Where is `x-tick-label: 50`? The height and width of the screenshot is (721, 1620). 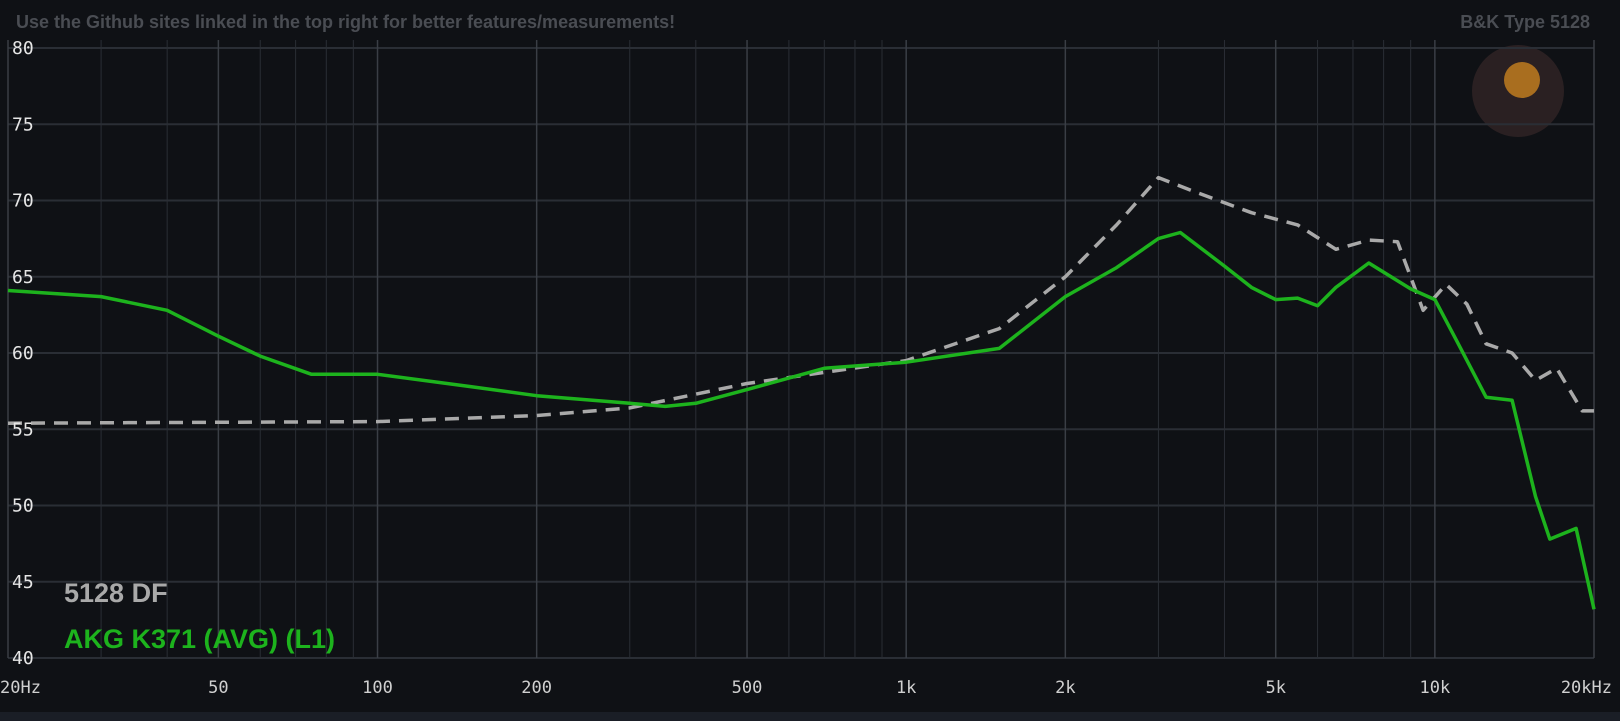
x-tick-label: 50 is located at coordinates (218, 688).